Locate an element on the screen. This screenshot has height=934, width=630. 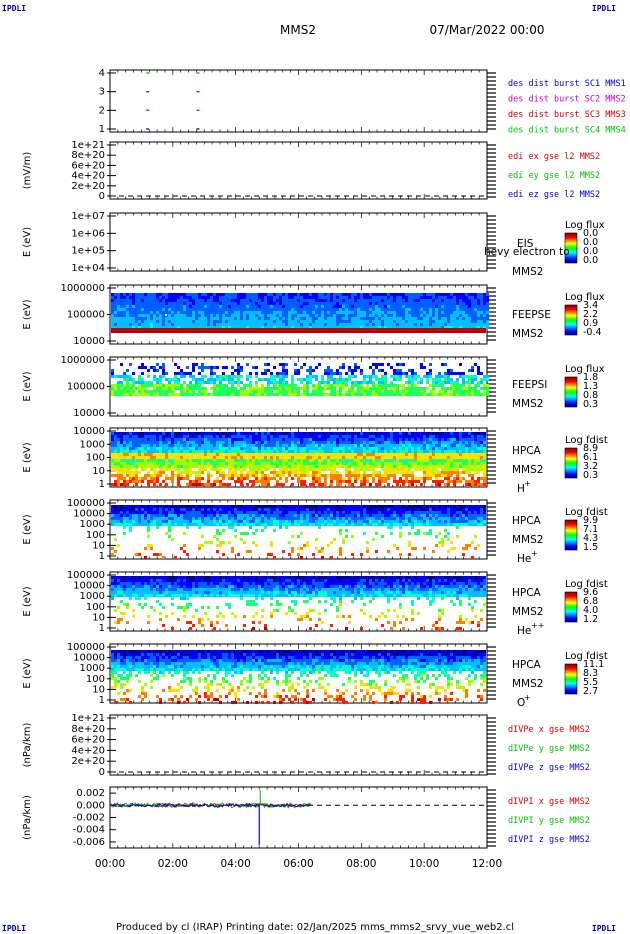
x-tick-label: 10:00 is located at coordinates (424, 864).